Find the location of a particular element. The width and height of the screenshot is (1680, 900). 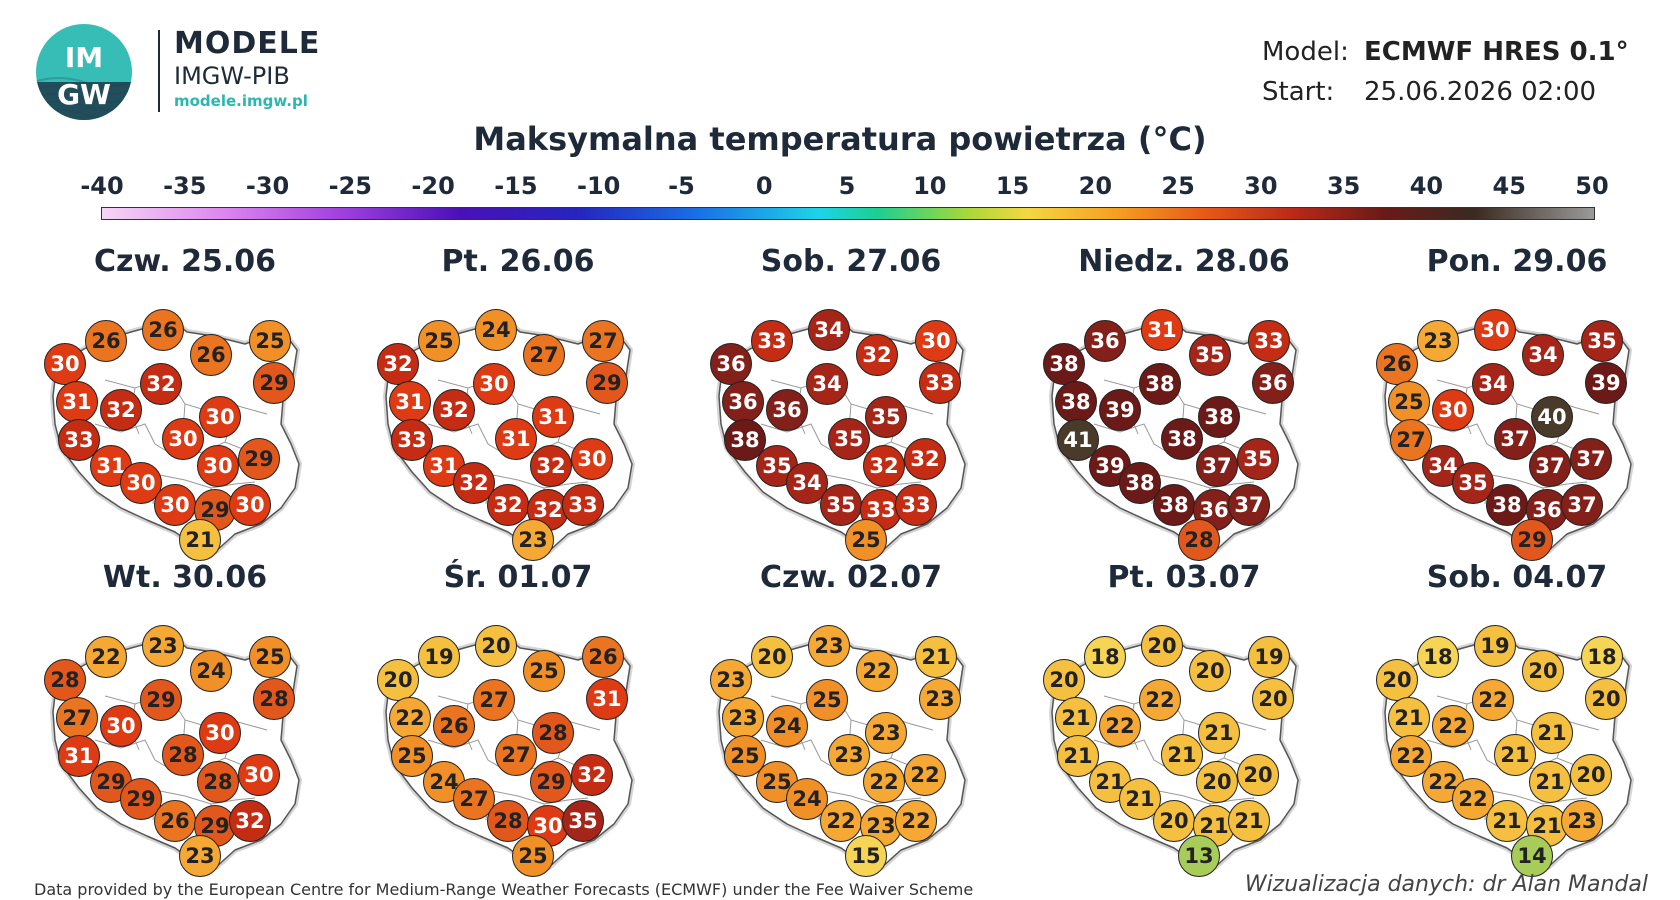

panel-date: Wt. 30.06 is located at coordinates (185, 577).